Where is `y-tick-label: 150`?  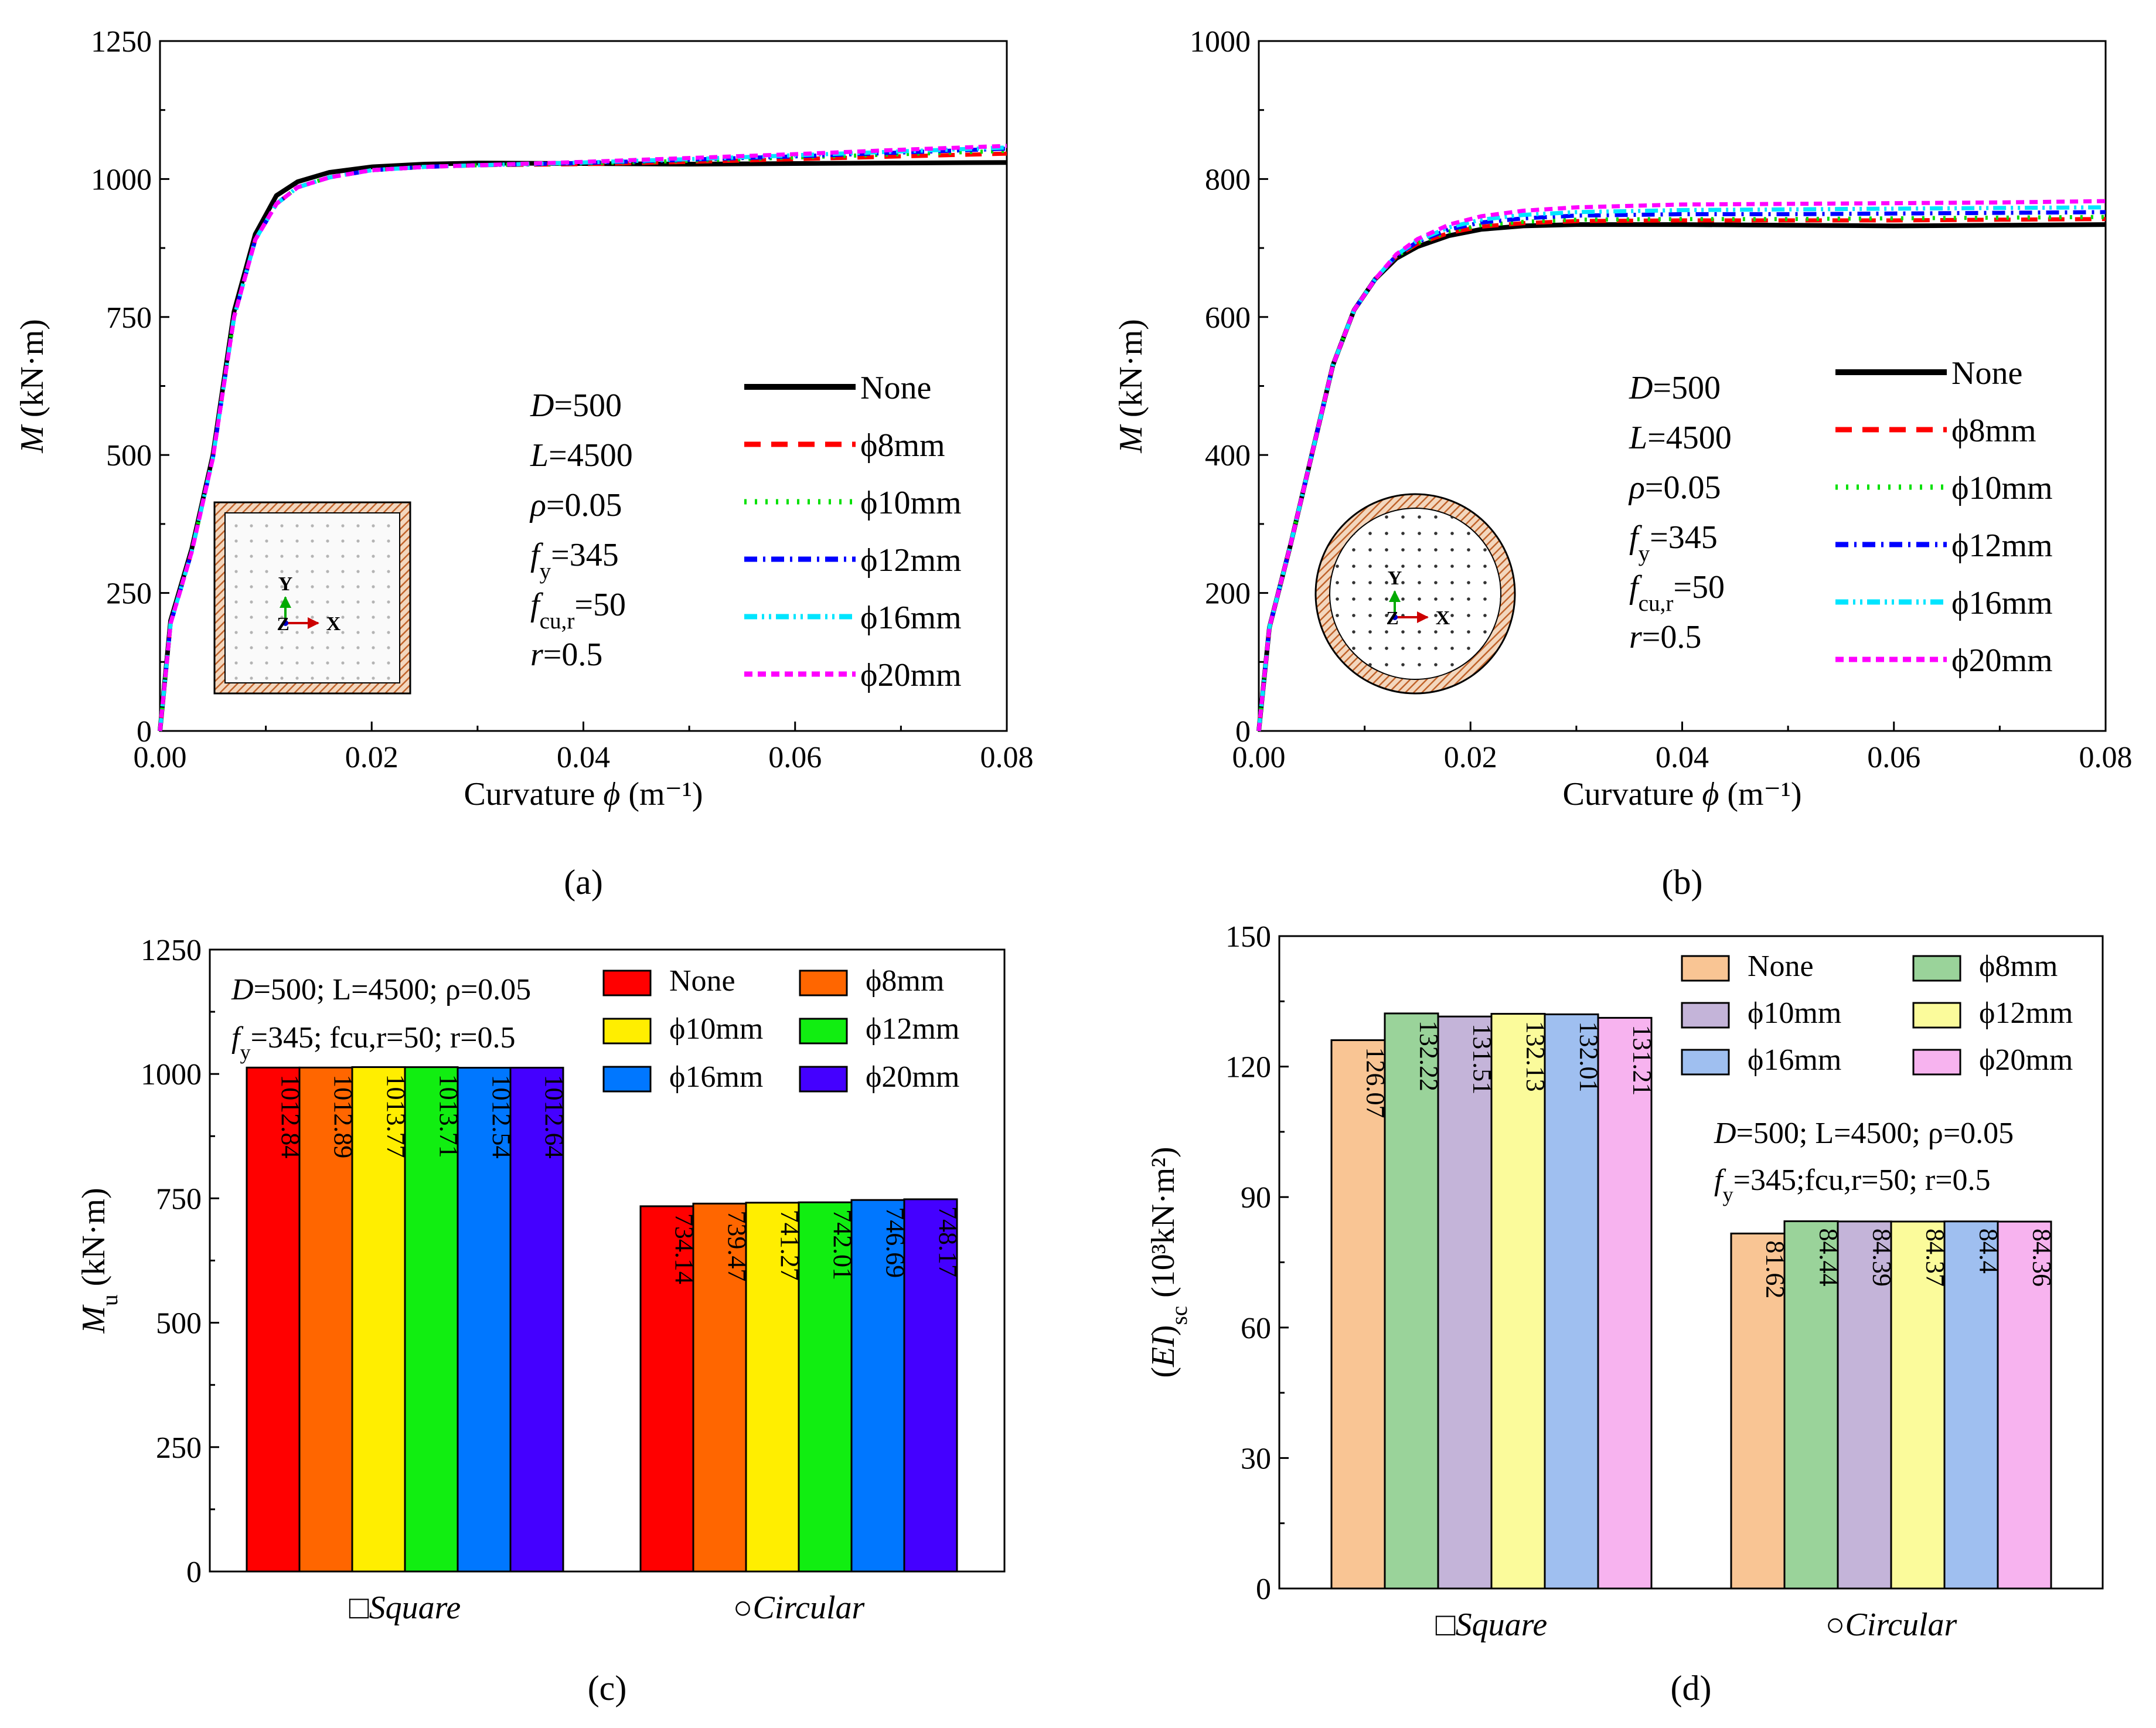 y-tick-label: 150 is located at coordinates (1248, 937).